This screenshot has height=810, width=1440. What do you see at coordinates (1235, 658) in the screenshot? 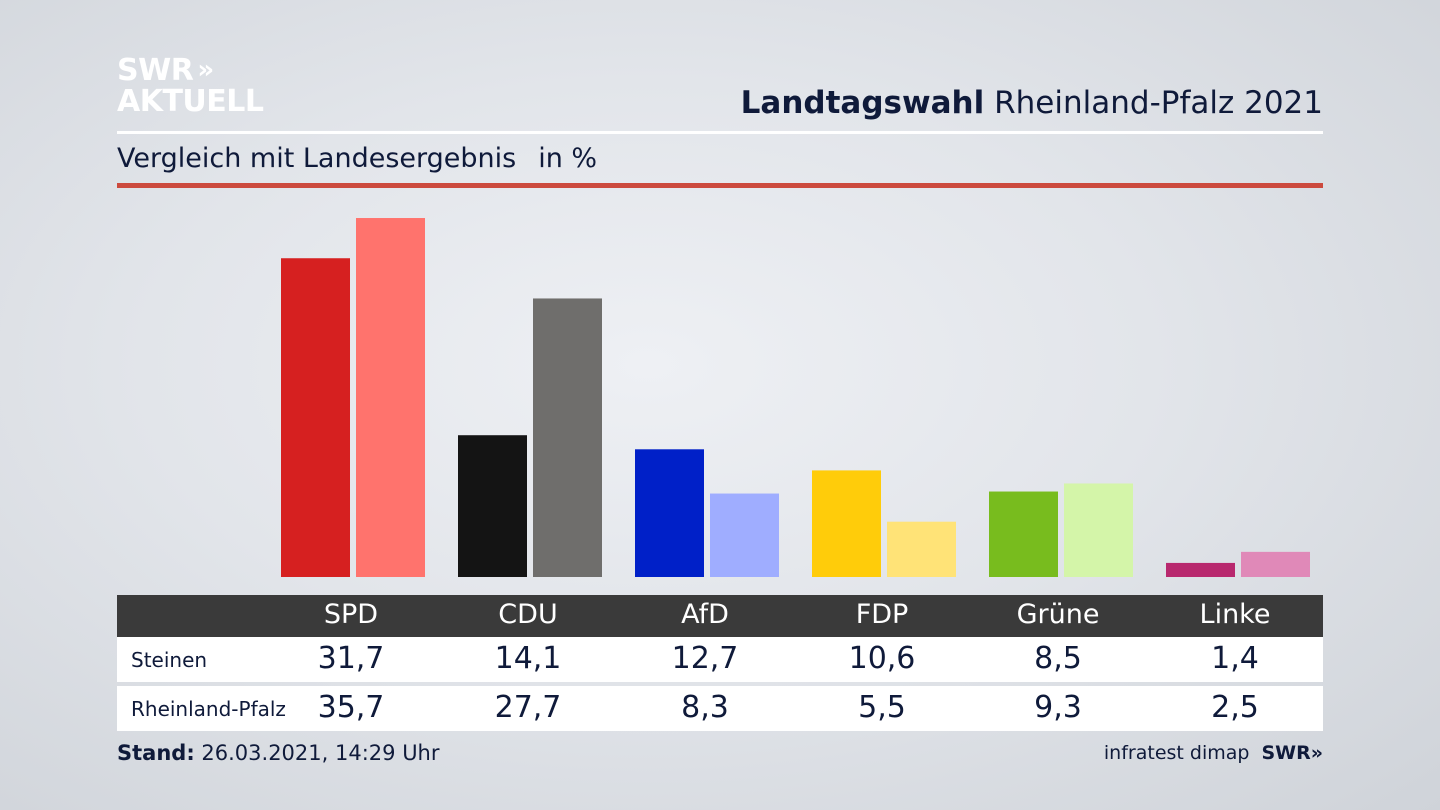
I see `value-cell: 1,4` at bounding box center [1235, 658].